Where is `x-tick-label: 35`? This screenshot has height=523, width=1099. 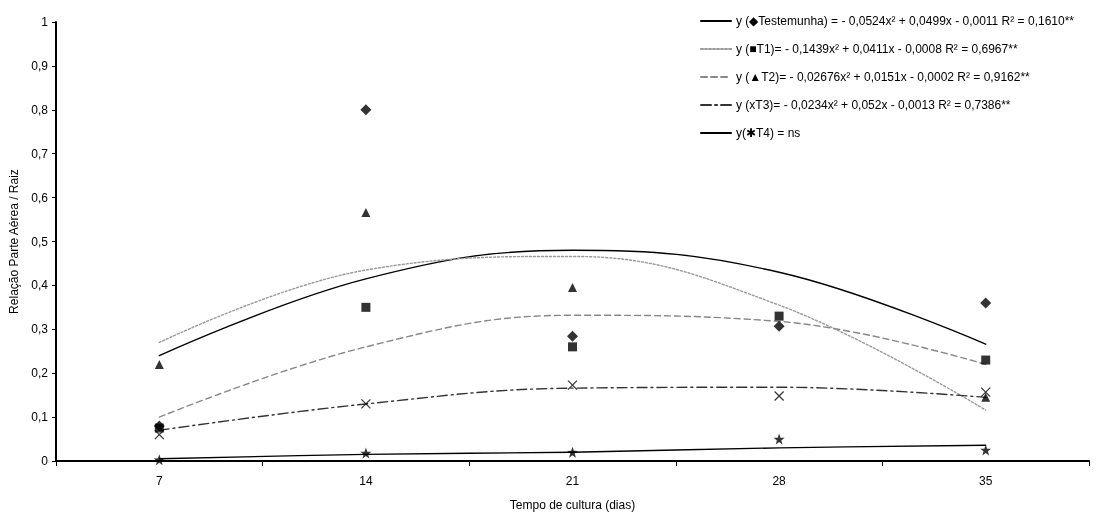 x-tick-label: 35 is located at coordinates (986, 481).